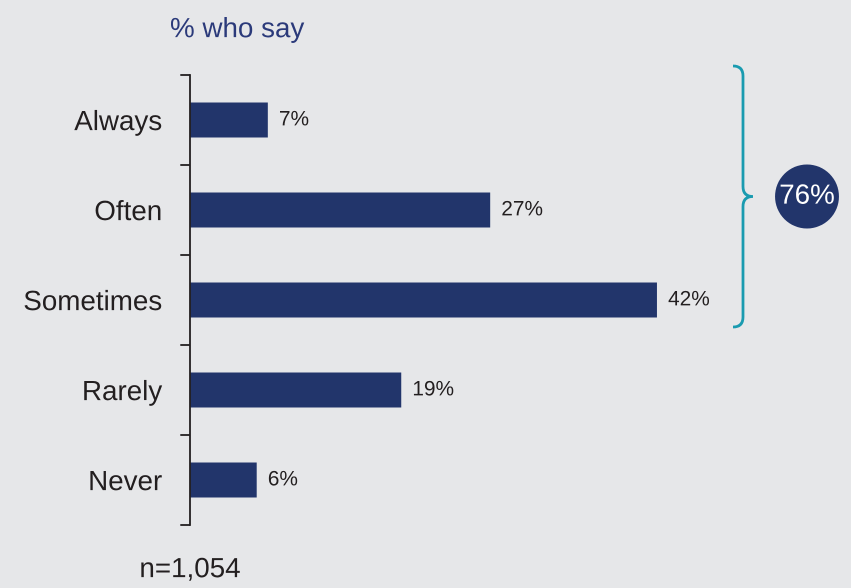 This screenshot has width=851, height=588. I want to click on chart-title: % who say, so click(237, 30).